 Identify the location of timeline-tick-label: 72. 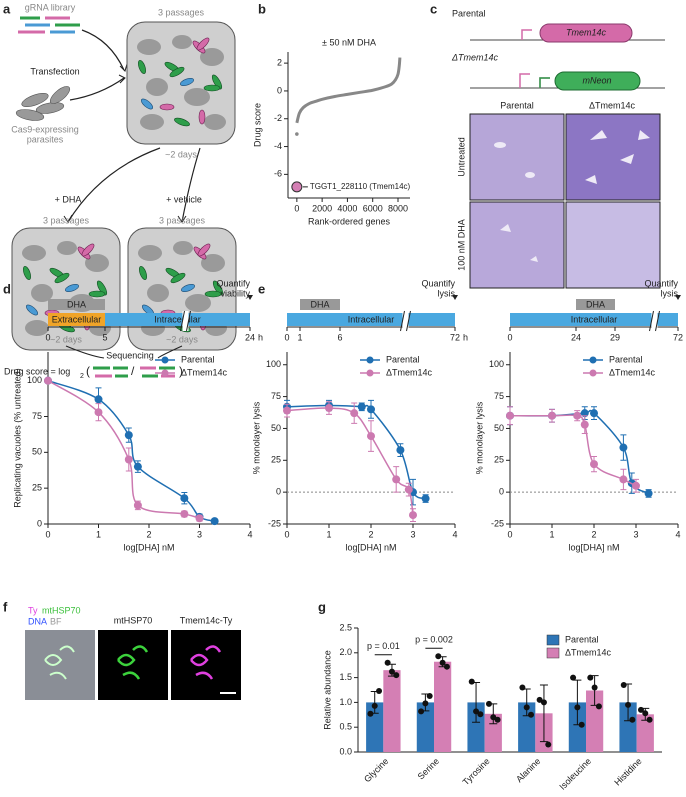
(678, 337).